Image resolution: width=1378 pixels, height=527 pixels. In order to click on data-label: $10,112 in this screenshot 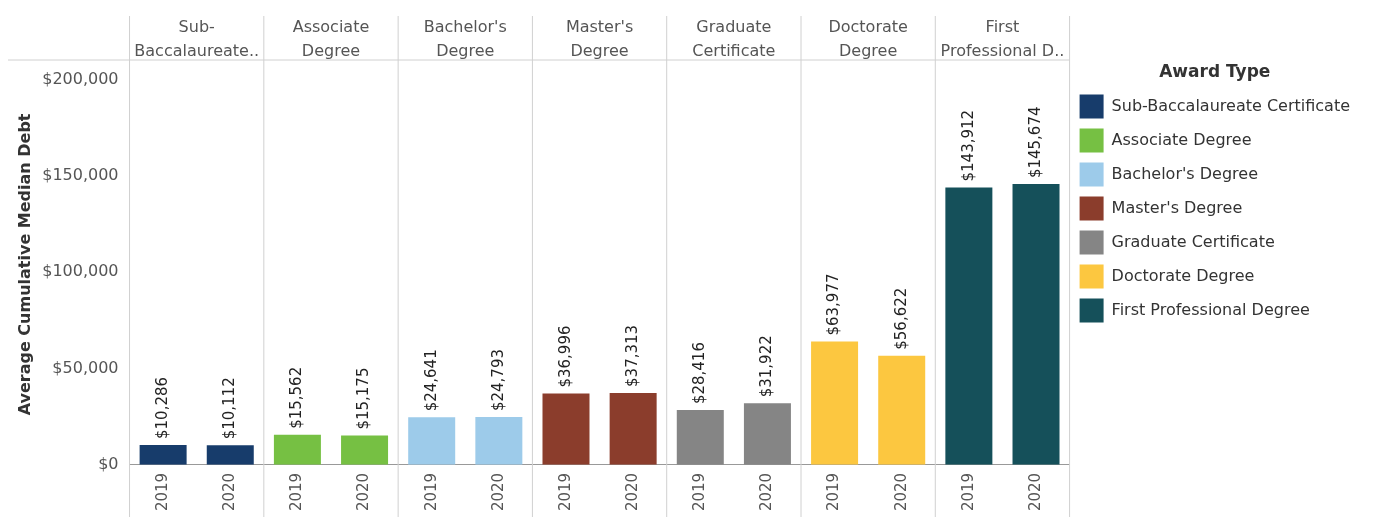, I will do `click(229, 408)`.